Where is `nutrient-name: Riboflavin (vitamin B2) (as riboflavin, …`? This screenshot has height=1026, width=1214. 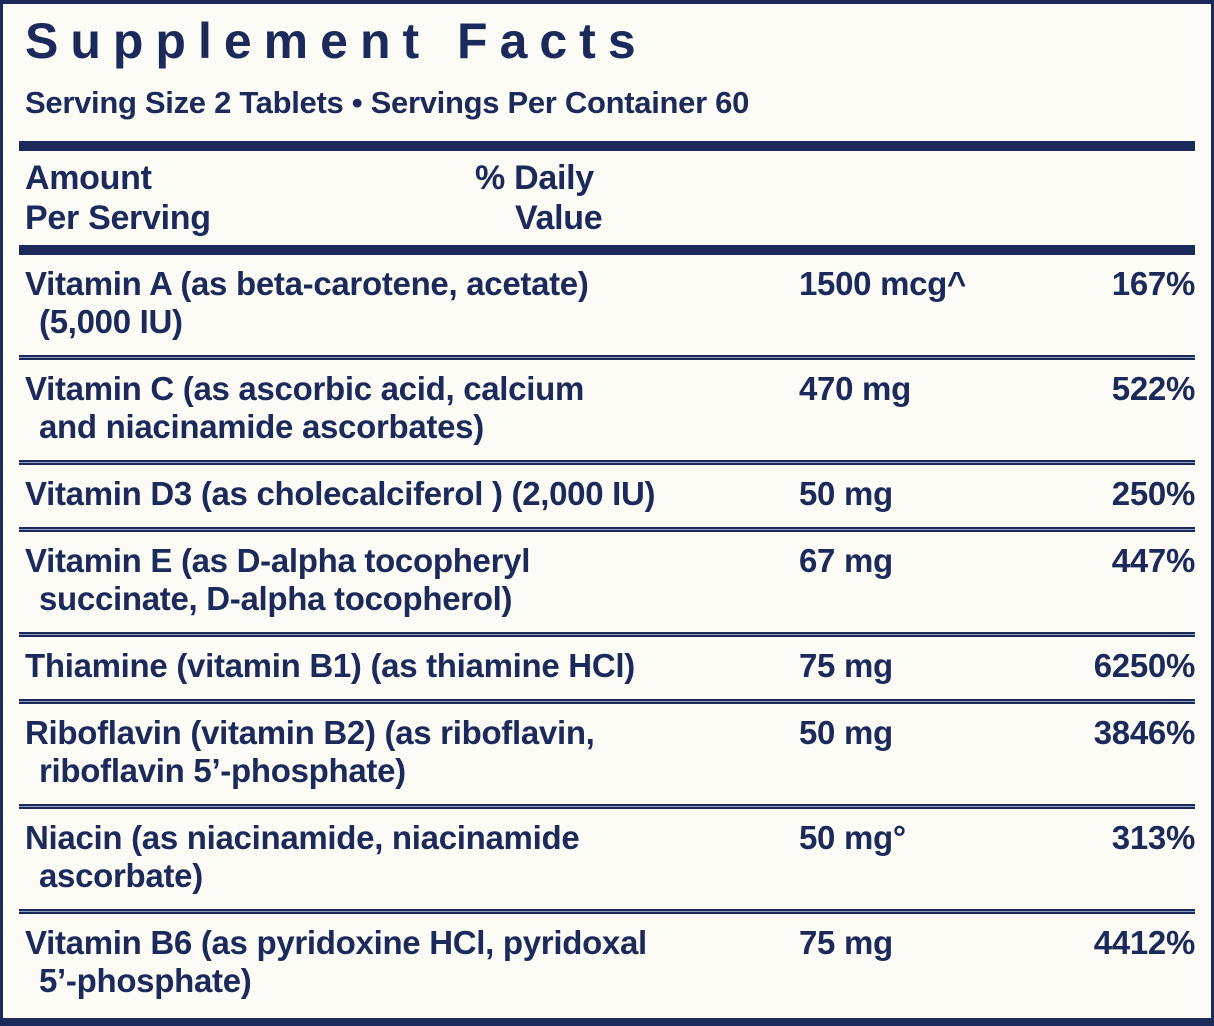 nutrient-name: Riboflavin (vitamin B2) (as riboflavin, … is located at coordinates (409, 752).